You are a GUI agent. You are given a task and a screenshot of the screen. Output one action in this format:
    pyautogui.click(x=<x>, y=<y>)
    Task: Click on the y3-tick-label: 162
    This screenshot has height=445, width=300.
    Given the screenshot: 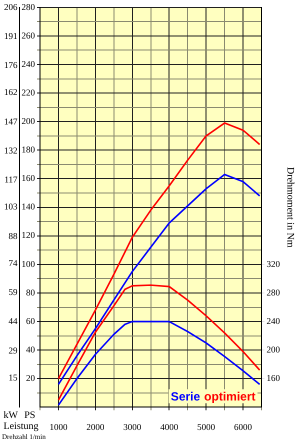 What is the action you would take?
    pyautogui.click(x=11, y=92)
    